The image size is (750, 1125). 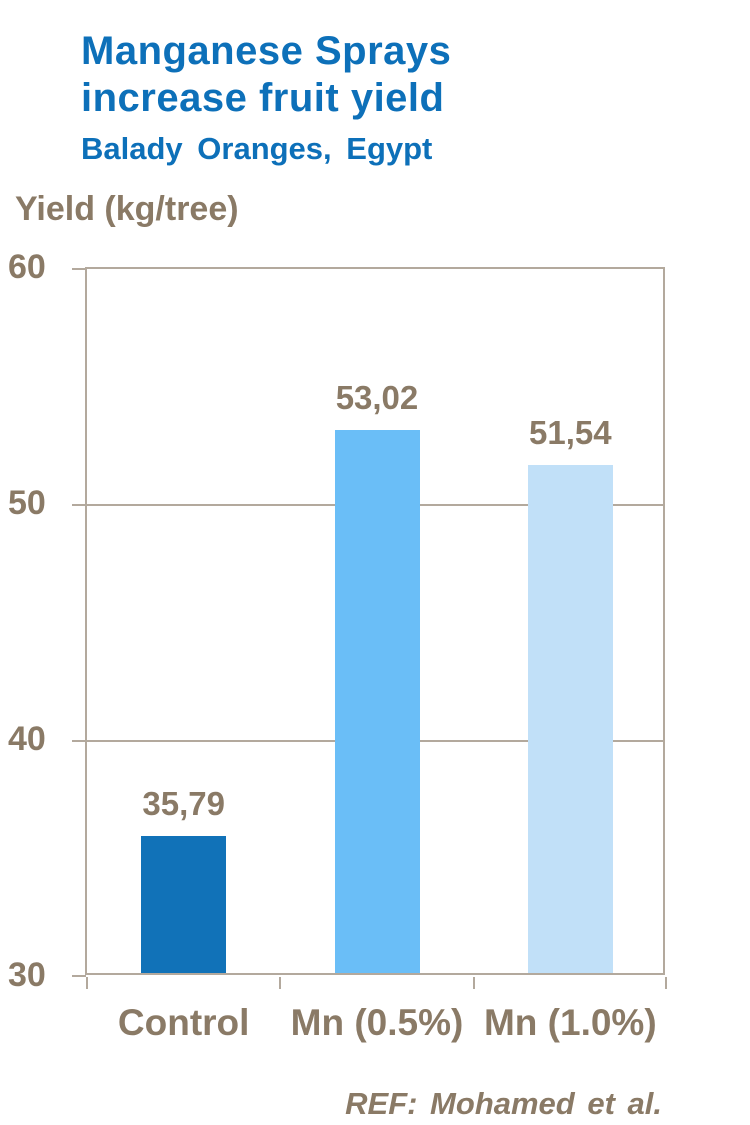 I want to click on category-label-mn-0-5: Mn (0.5%), so click(x=377, y=1022).